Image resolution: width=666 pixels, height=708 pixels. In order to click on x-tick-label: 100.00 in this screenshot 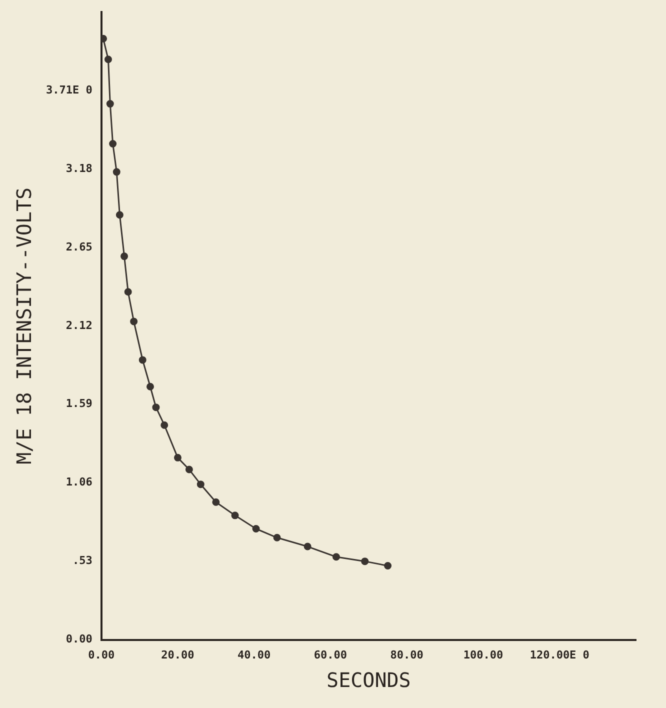, I will do `click(483, 655)`.